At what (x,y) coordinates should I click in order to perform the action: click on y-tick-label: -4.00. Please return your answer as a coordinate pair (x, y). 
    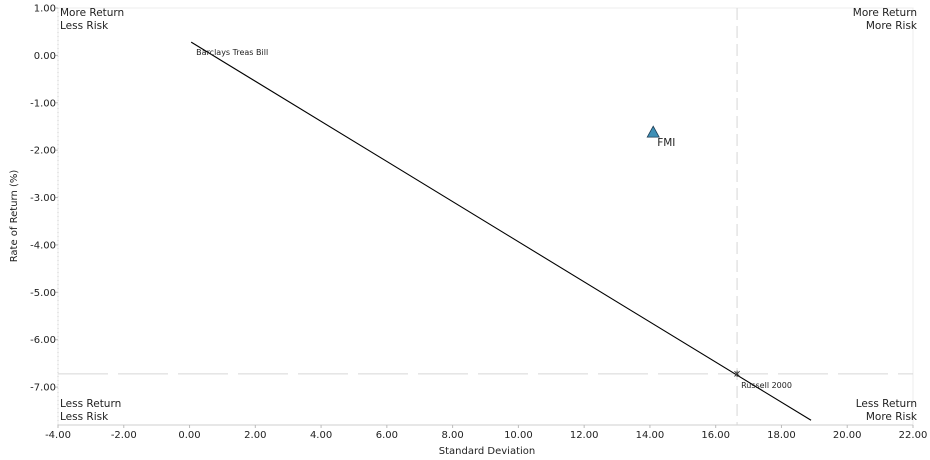
    Looking at the image, I should click on (43, 245).